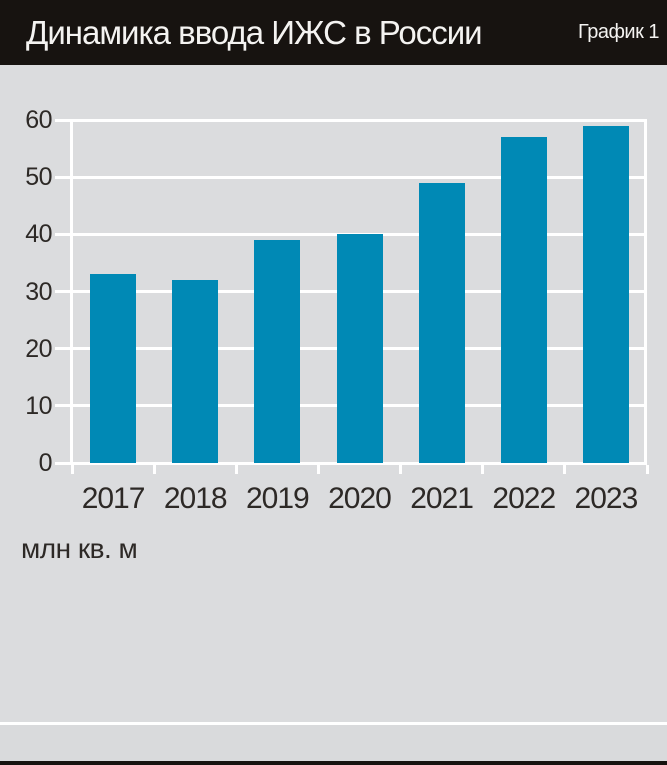  Describe the element at coordinates (277, 351) in the screenshot. I see `bar-2019` at that location.